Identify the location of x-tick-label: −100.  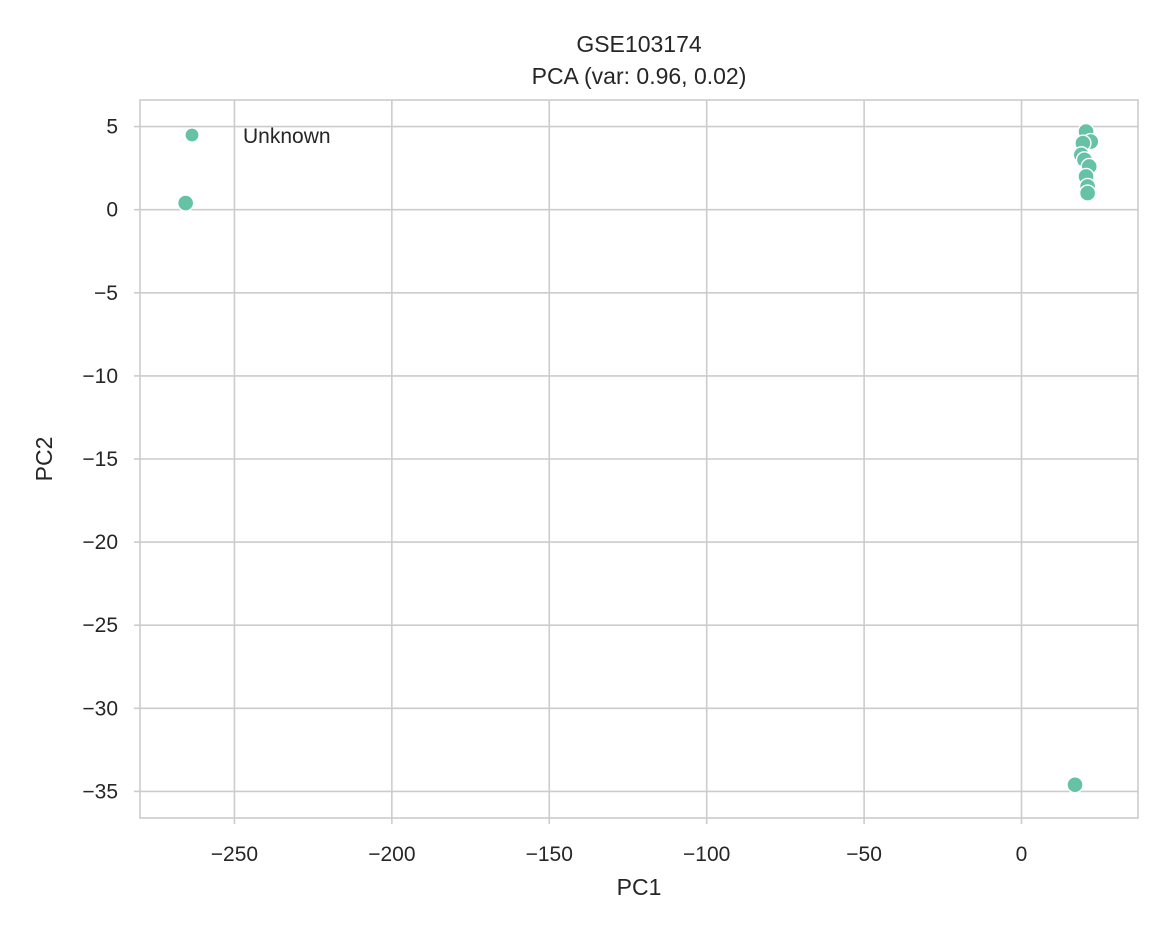
(706, 854).